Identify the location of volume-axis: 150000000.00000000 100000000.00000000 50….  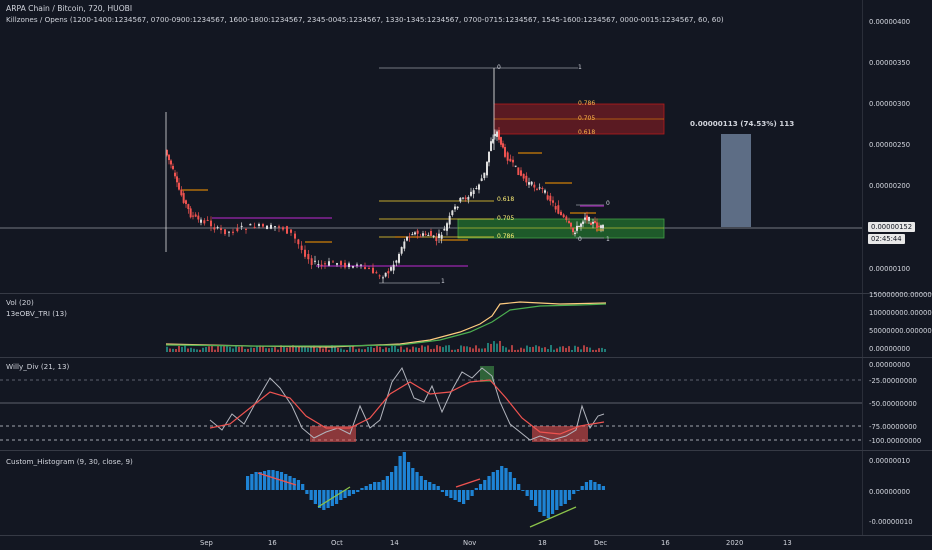
(897, 324).